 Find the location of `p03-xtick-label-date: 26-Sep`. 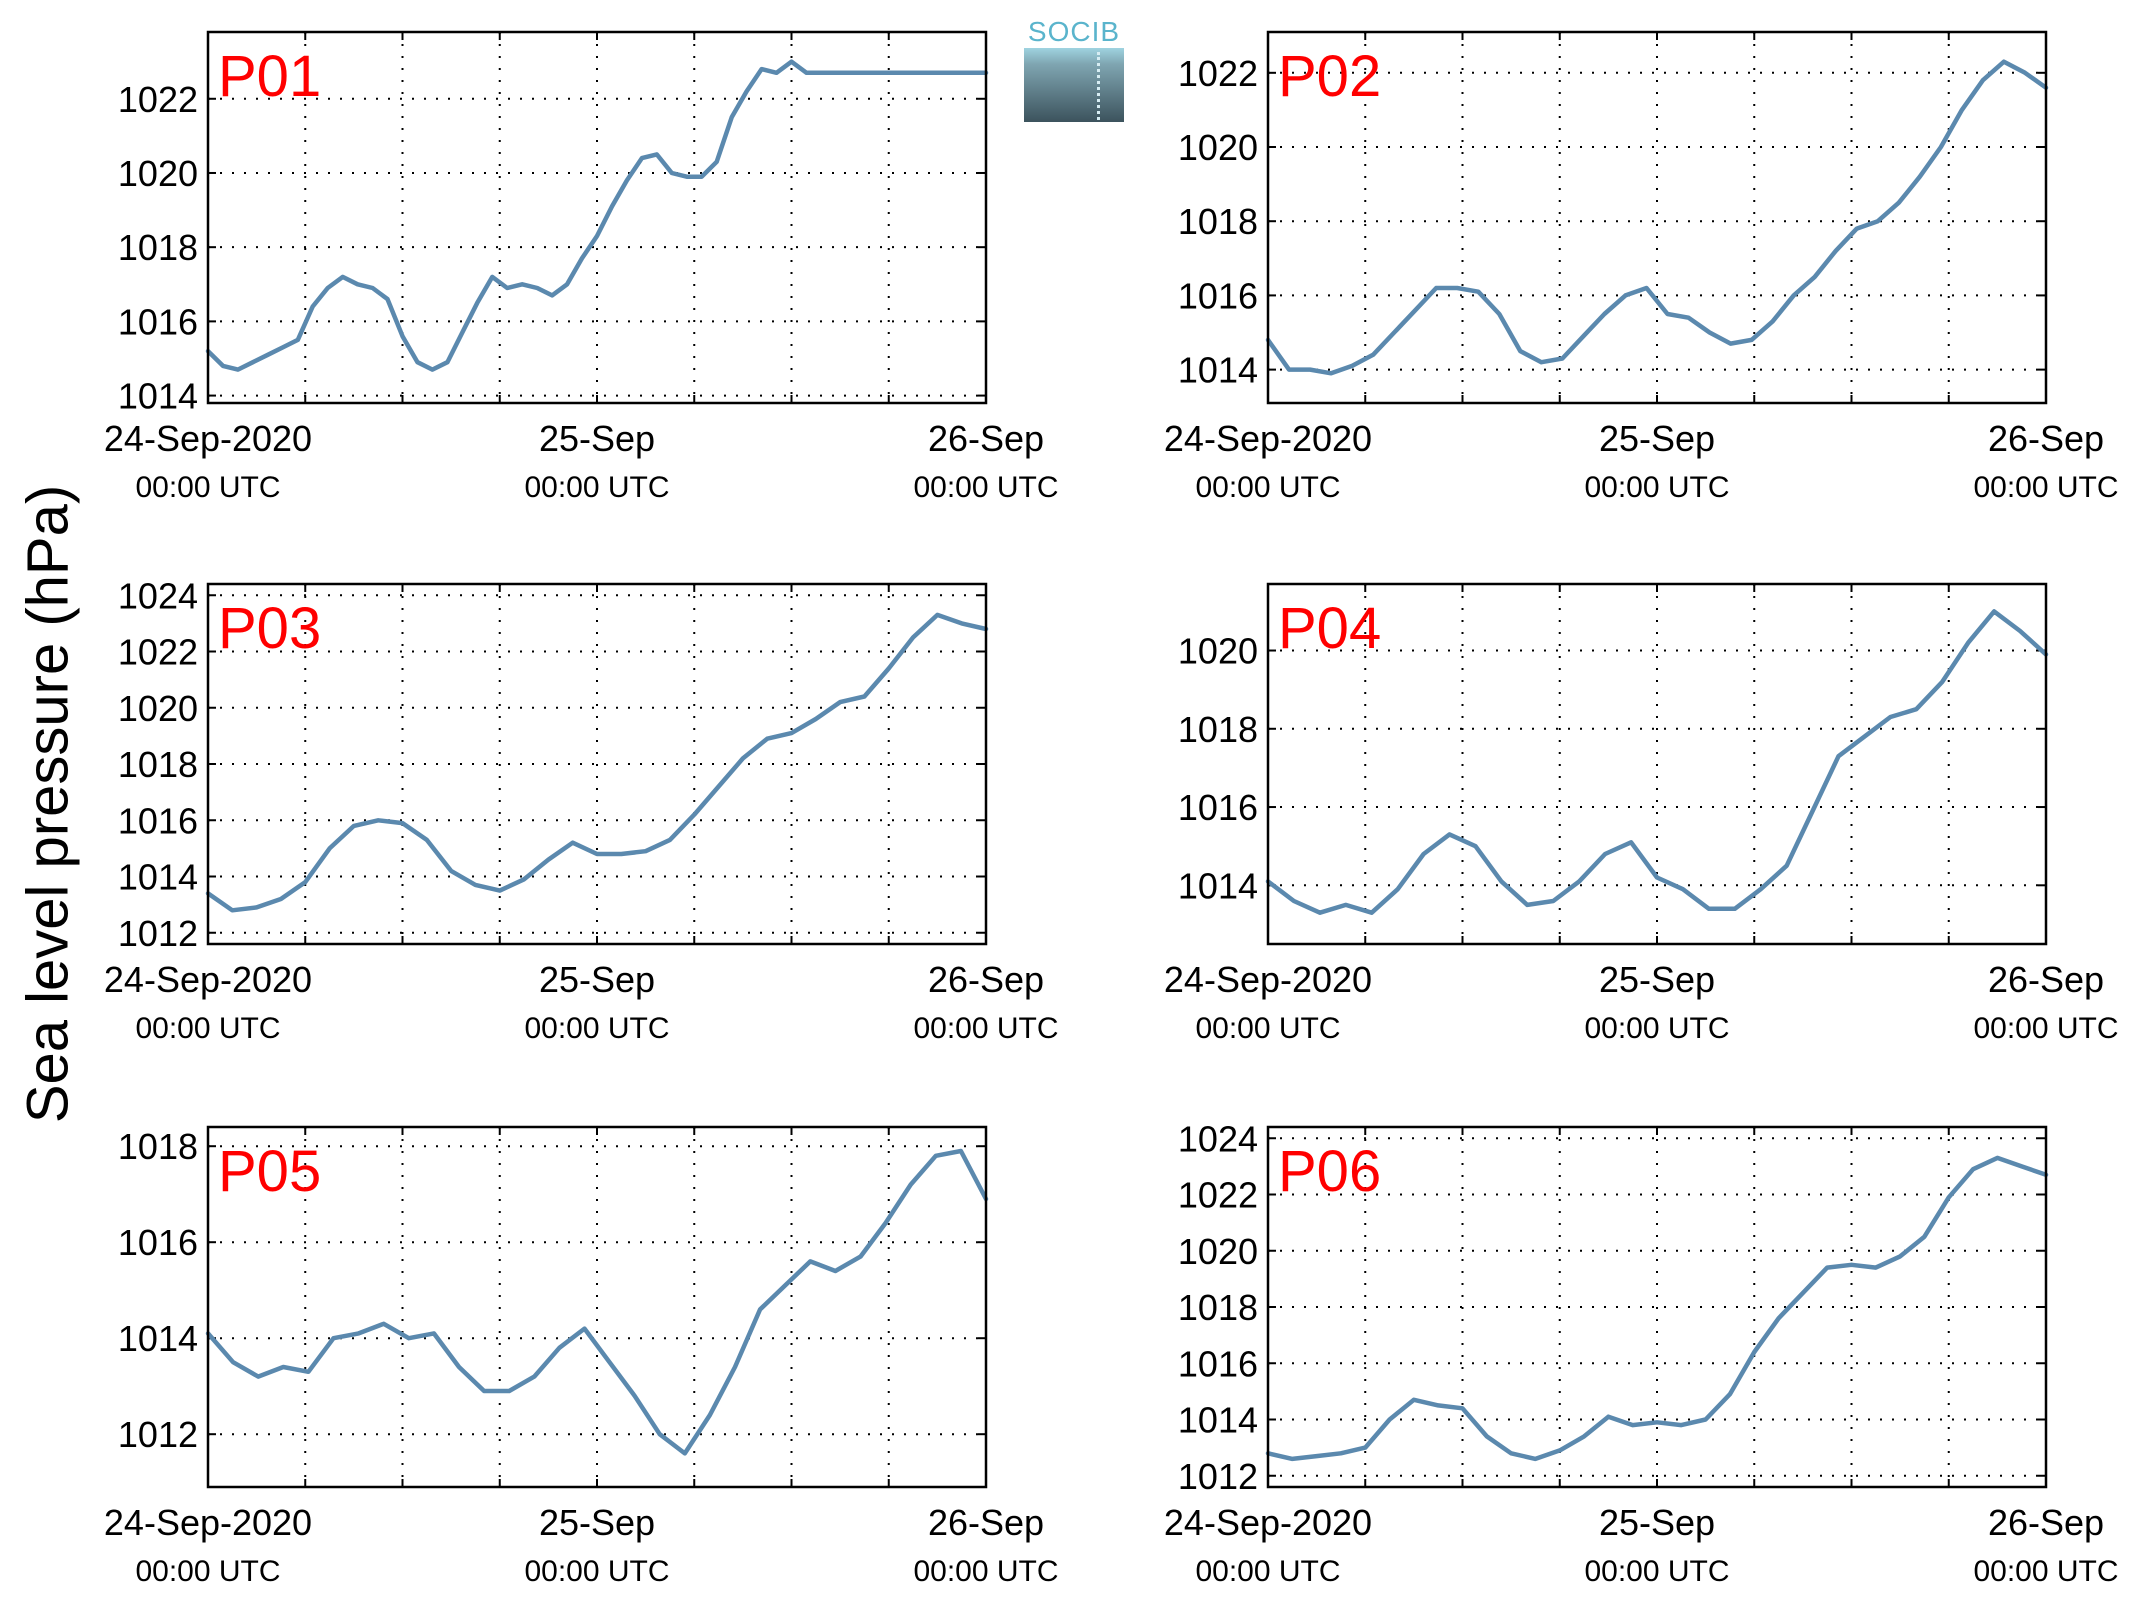

p03-xtick-label-date: 26-Sep is located at coordinates (986, 979).